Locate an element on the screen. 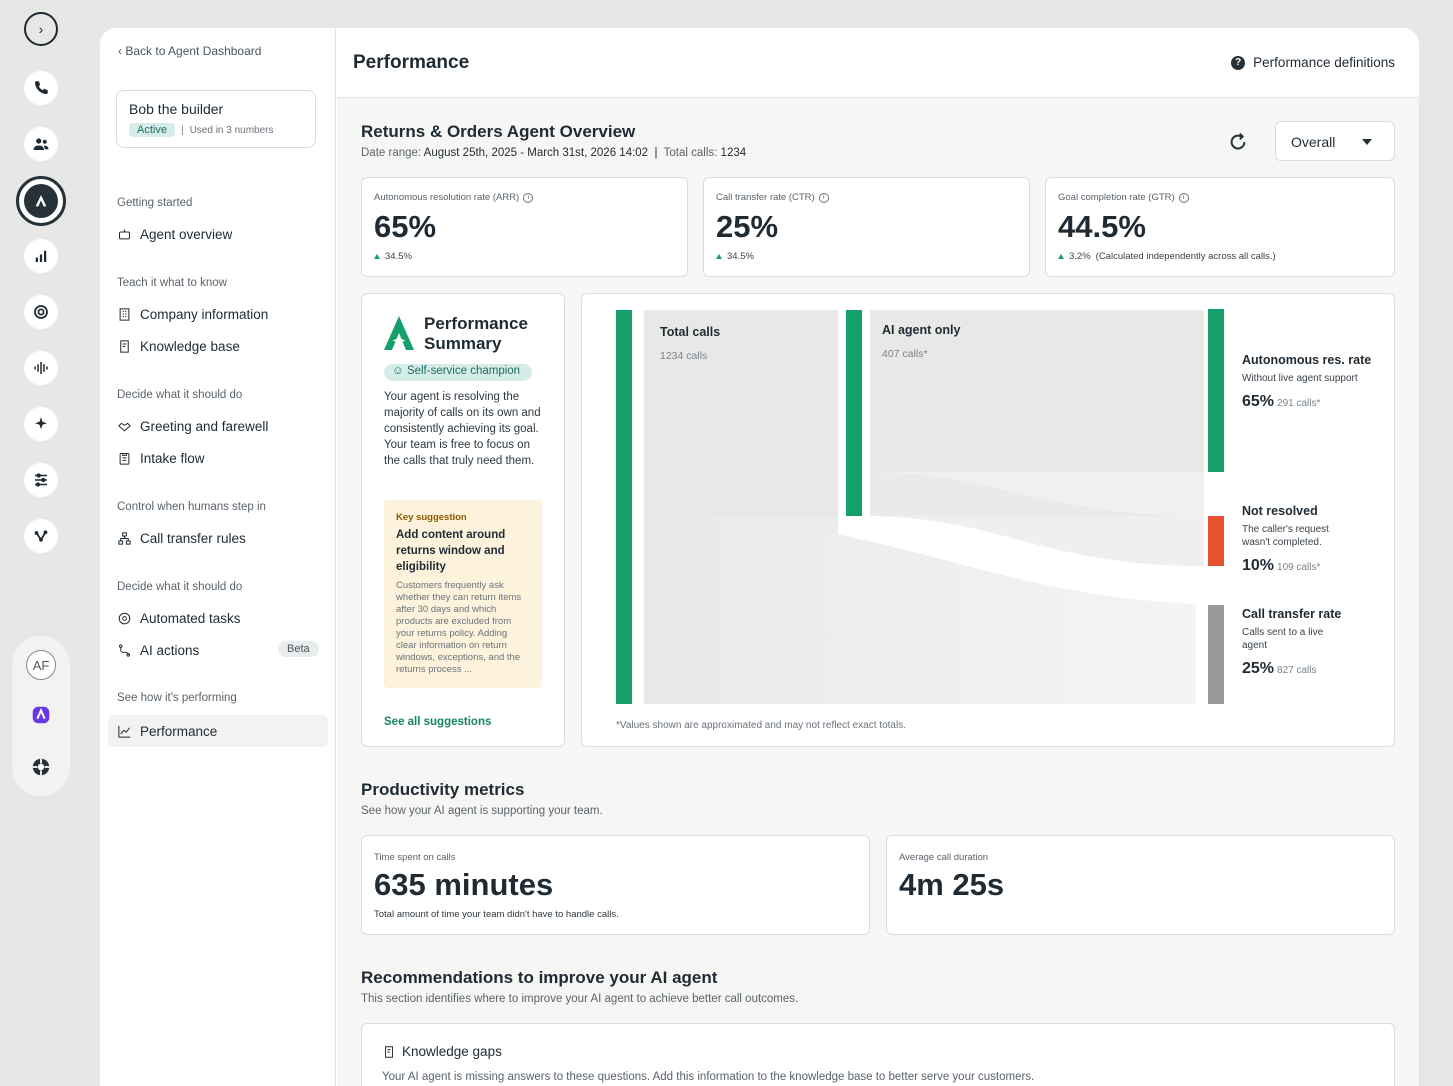 This screenshot has width=1453, height=1086. summary-title: Performance Summary is located at coordinates (476, 334).